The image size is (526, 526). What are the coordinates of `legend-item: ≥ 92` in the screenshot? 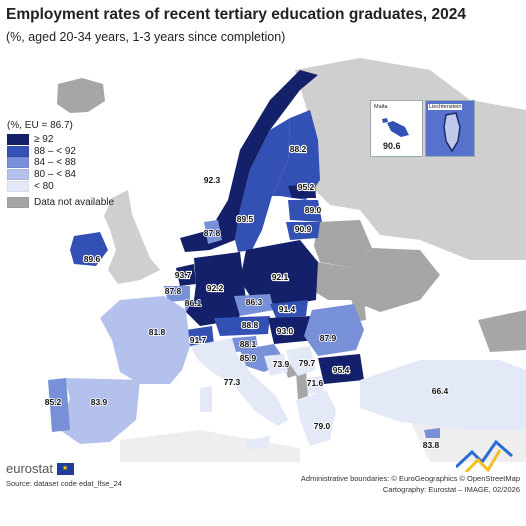 It's located at (60, 140).